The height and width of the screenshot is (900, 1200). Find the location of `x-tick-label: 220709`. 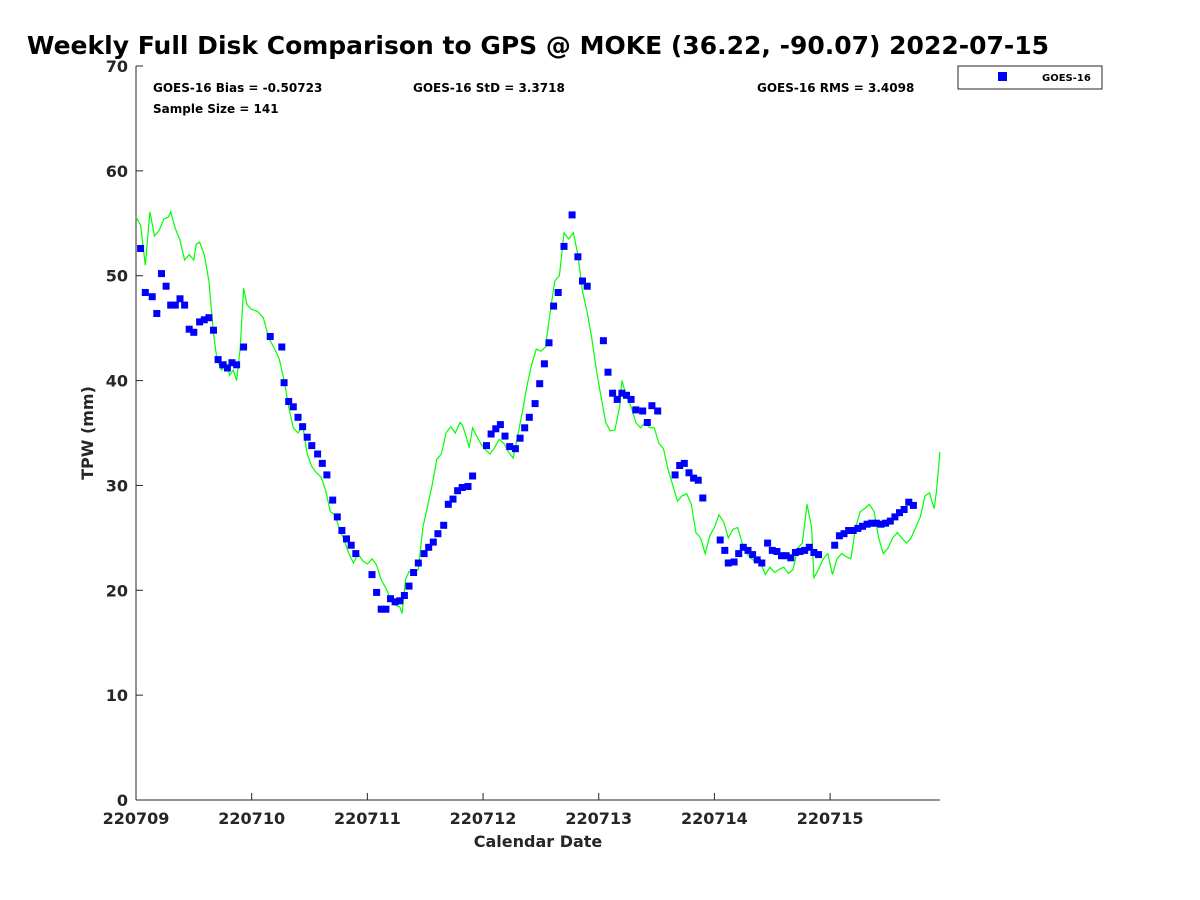

x-tick-label: 220709 is located at coordinates (136, 818).